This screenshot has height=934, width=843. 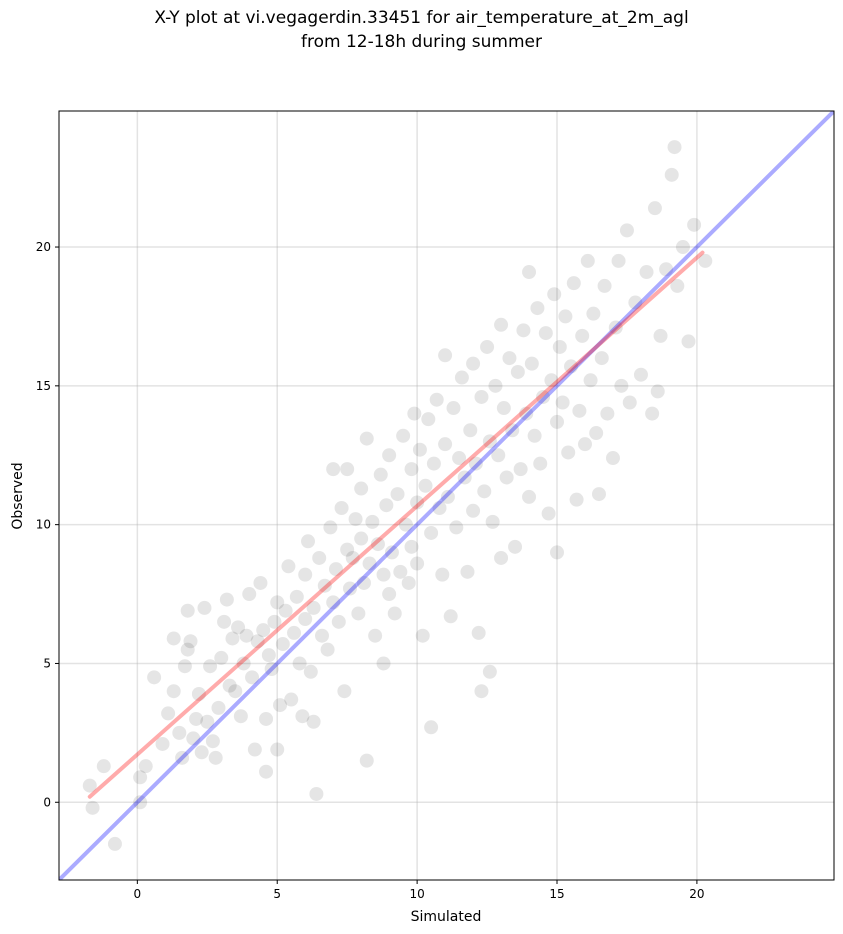 I want to click on x-tick-label: 15, so click(x=556, y=894).